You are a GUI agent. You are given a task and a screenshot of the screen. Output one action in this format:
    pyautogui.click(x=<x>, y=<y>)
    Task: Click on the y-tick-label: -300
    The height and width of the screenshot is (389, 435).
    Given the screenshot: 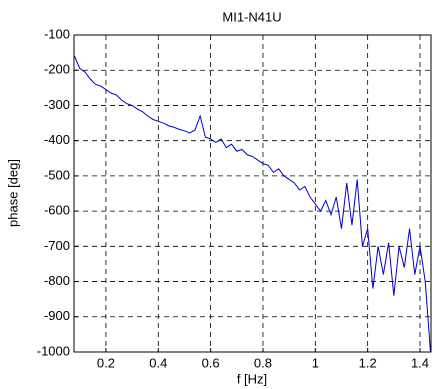 What is the action you would take?
    pyautogui.click(x=57, y=104)
    